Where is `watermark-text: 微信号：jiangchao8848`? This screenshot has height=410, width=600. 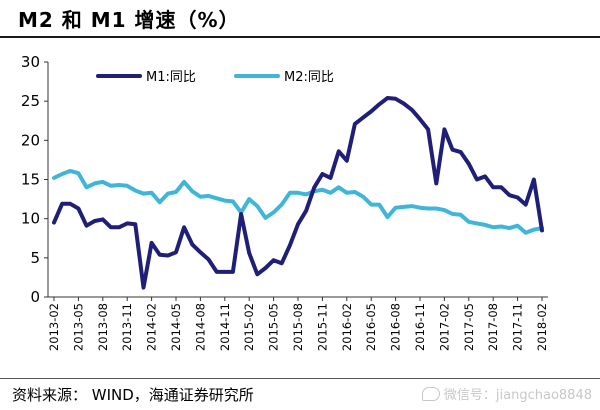 watermark-text: 微信号：jiangchao8848 is located at coordinates (517, 395).